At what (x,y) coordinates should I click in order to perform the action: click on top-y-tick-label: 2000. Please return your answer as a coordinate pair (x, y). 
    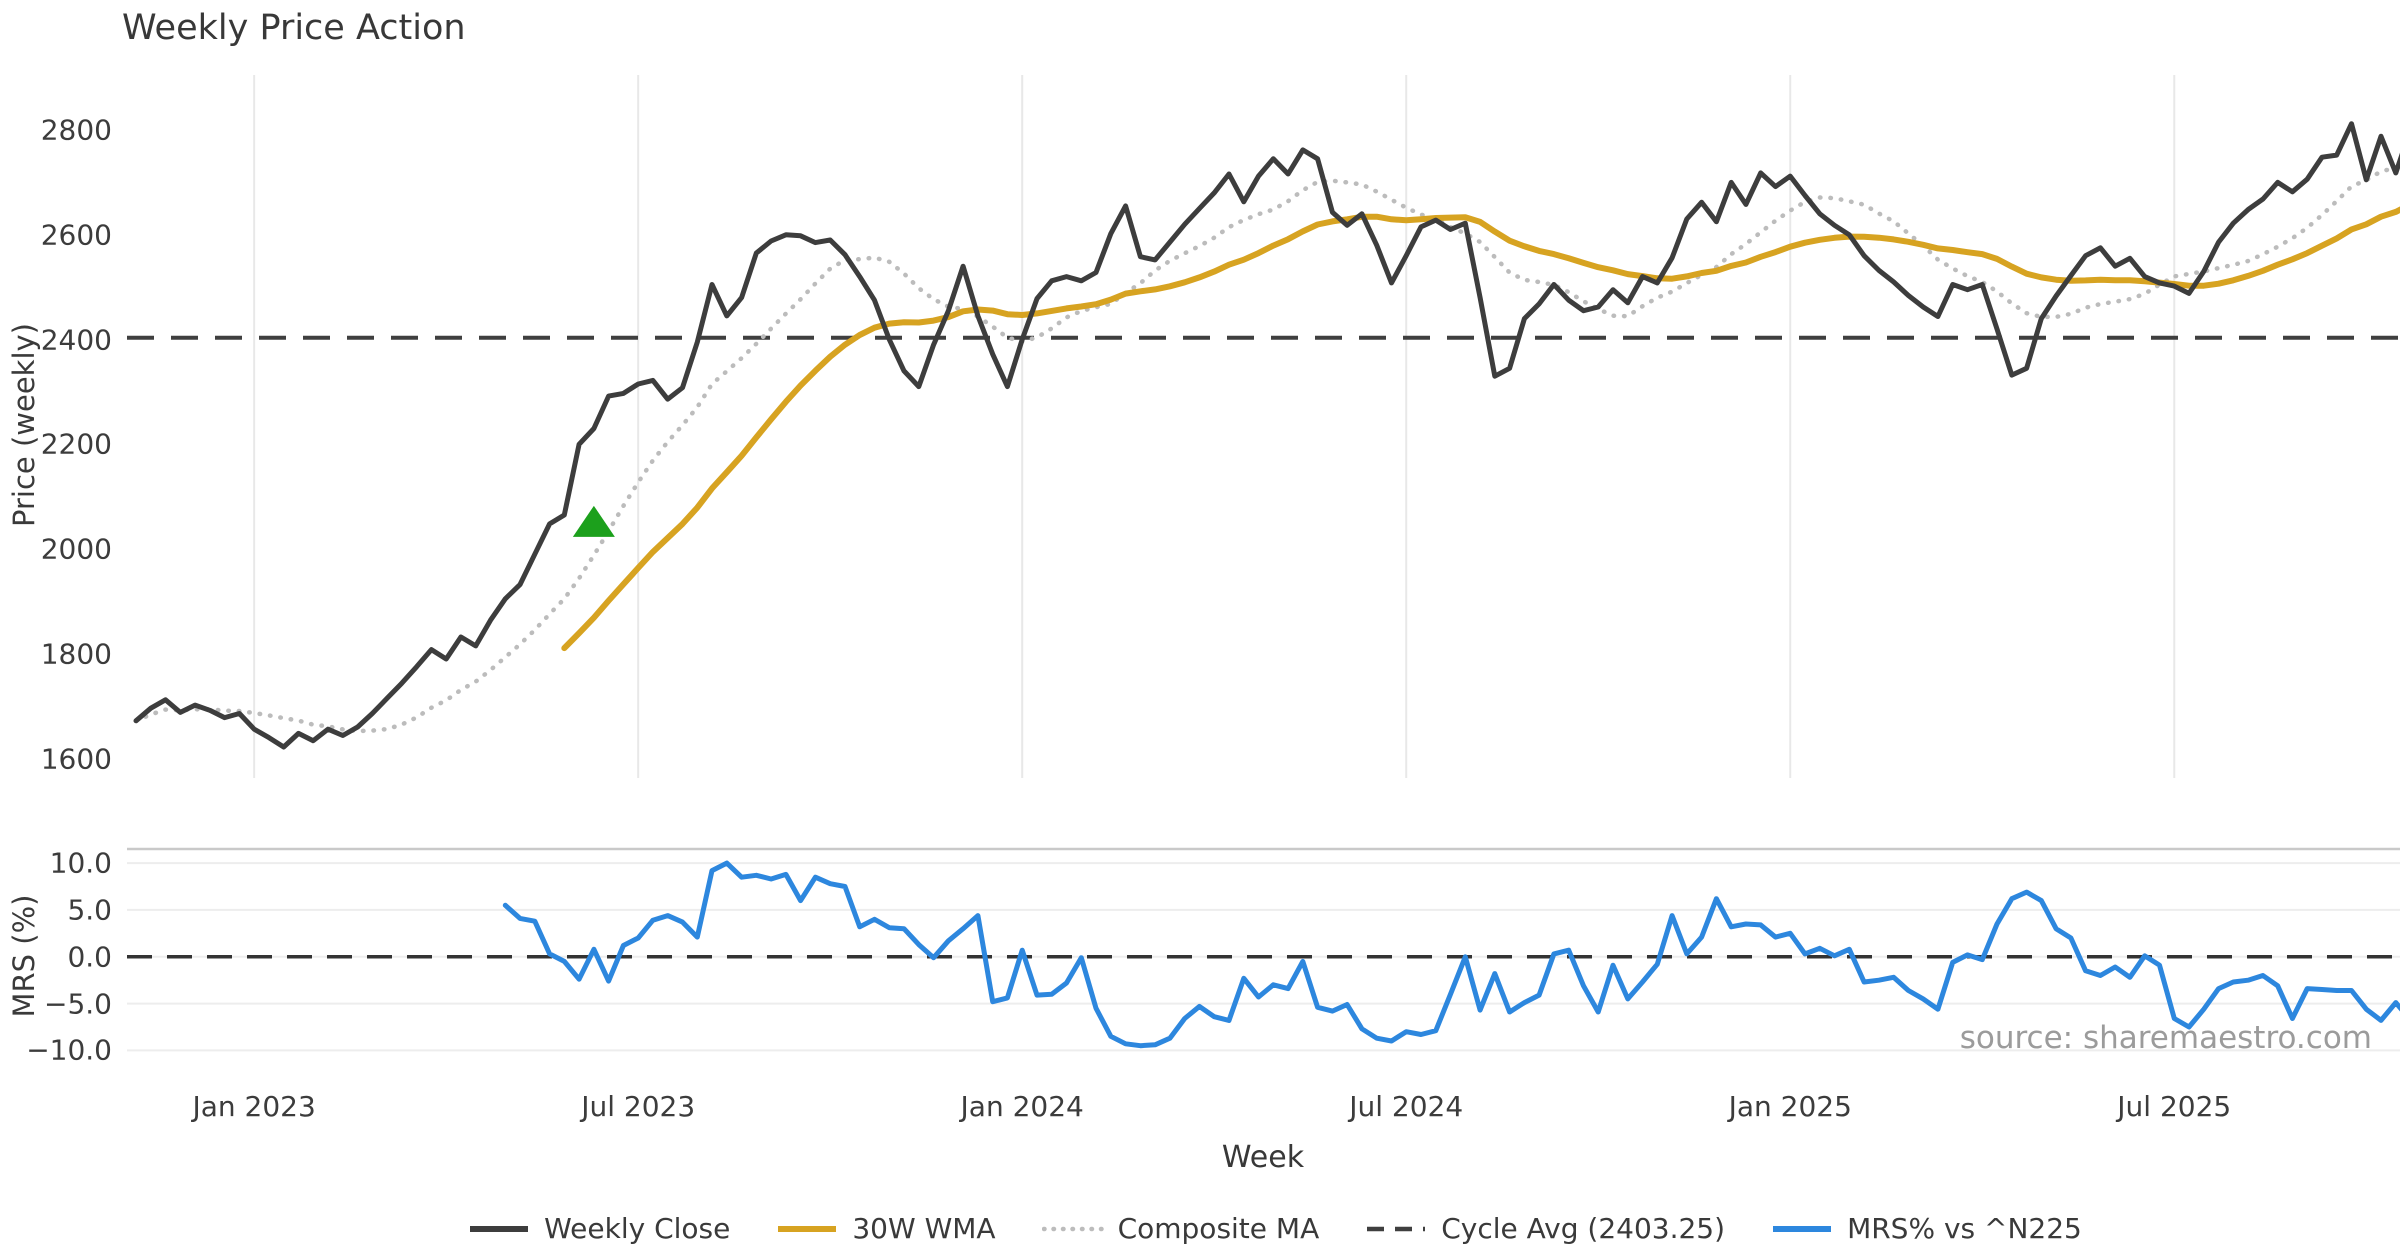
    Looking at the image, I should click on (76, 549).